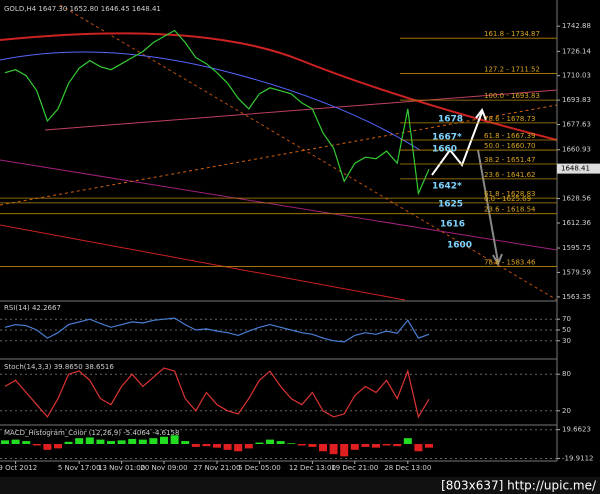  I want to click on moving-average, so click(210, 101).